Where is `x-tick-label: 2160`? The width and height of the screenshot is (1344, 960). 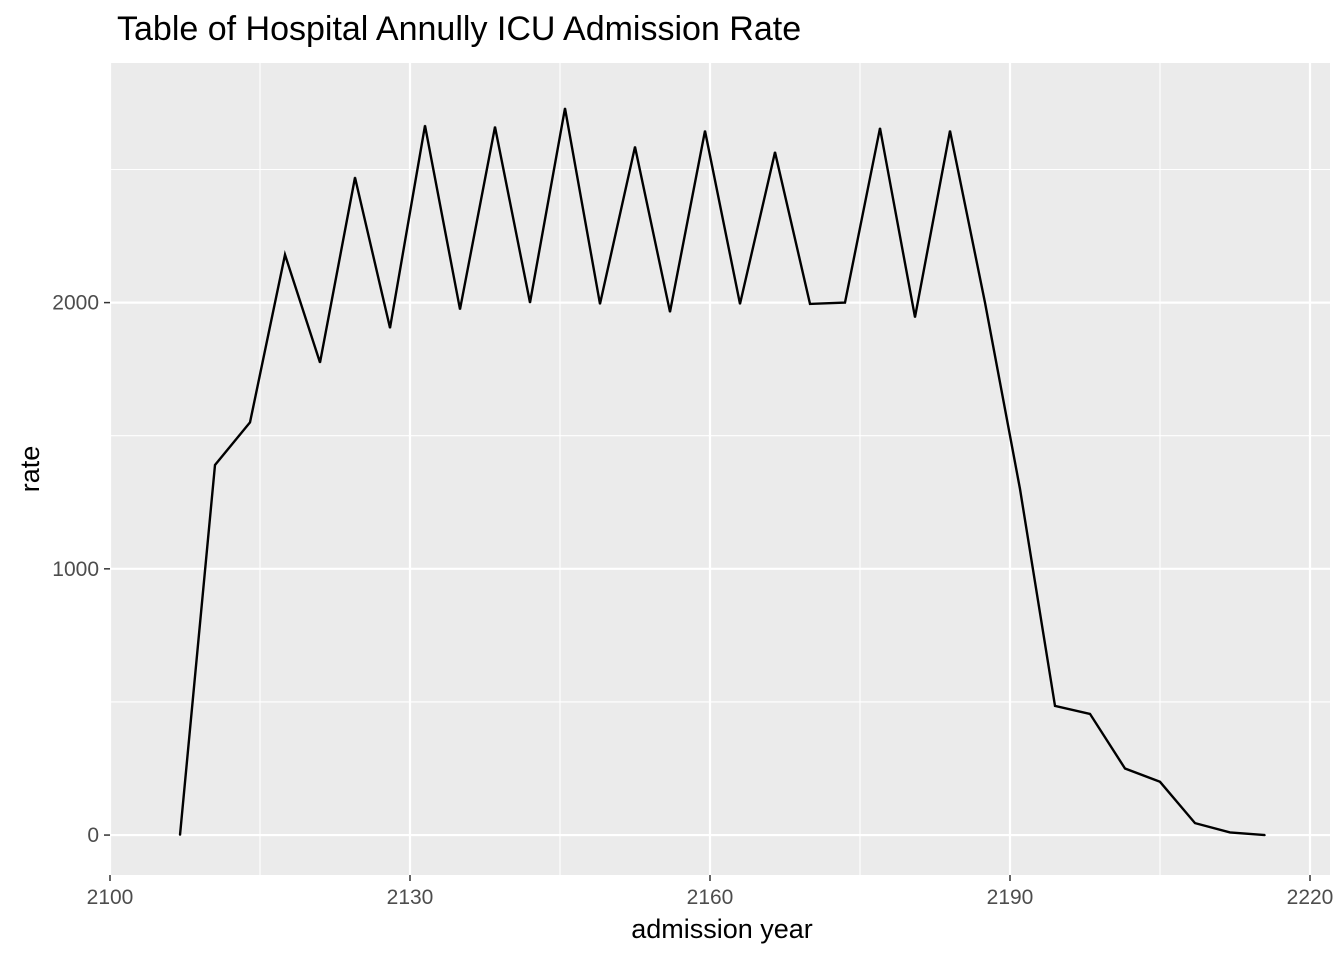
x-tick-label: 2160 is located at coordinates (710, 897).